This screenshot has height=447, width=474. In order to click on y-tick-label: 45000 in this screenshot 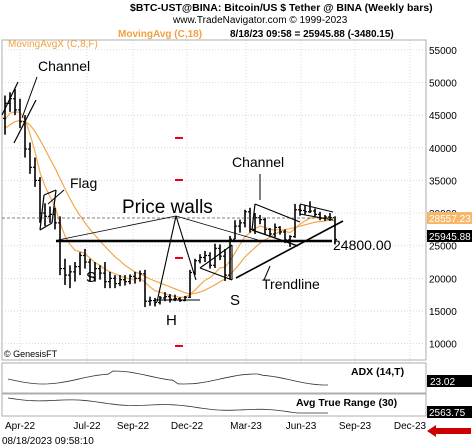, I will do `click(443, 116)`.